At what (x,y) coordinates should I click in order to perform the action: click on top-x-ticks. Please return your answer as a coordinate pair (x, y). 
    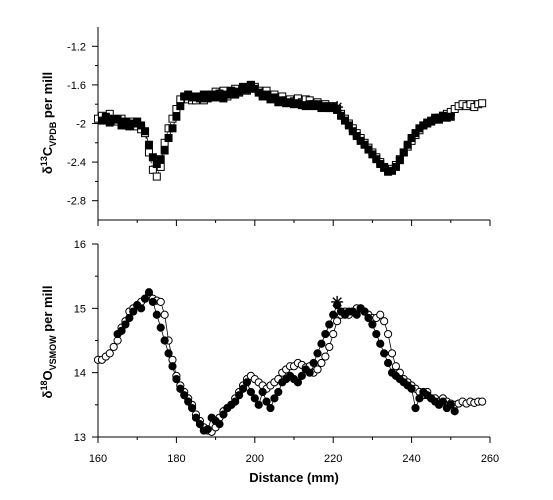
    Looking at the image, I should click on (294, 223).